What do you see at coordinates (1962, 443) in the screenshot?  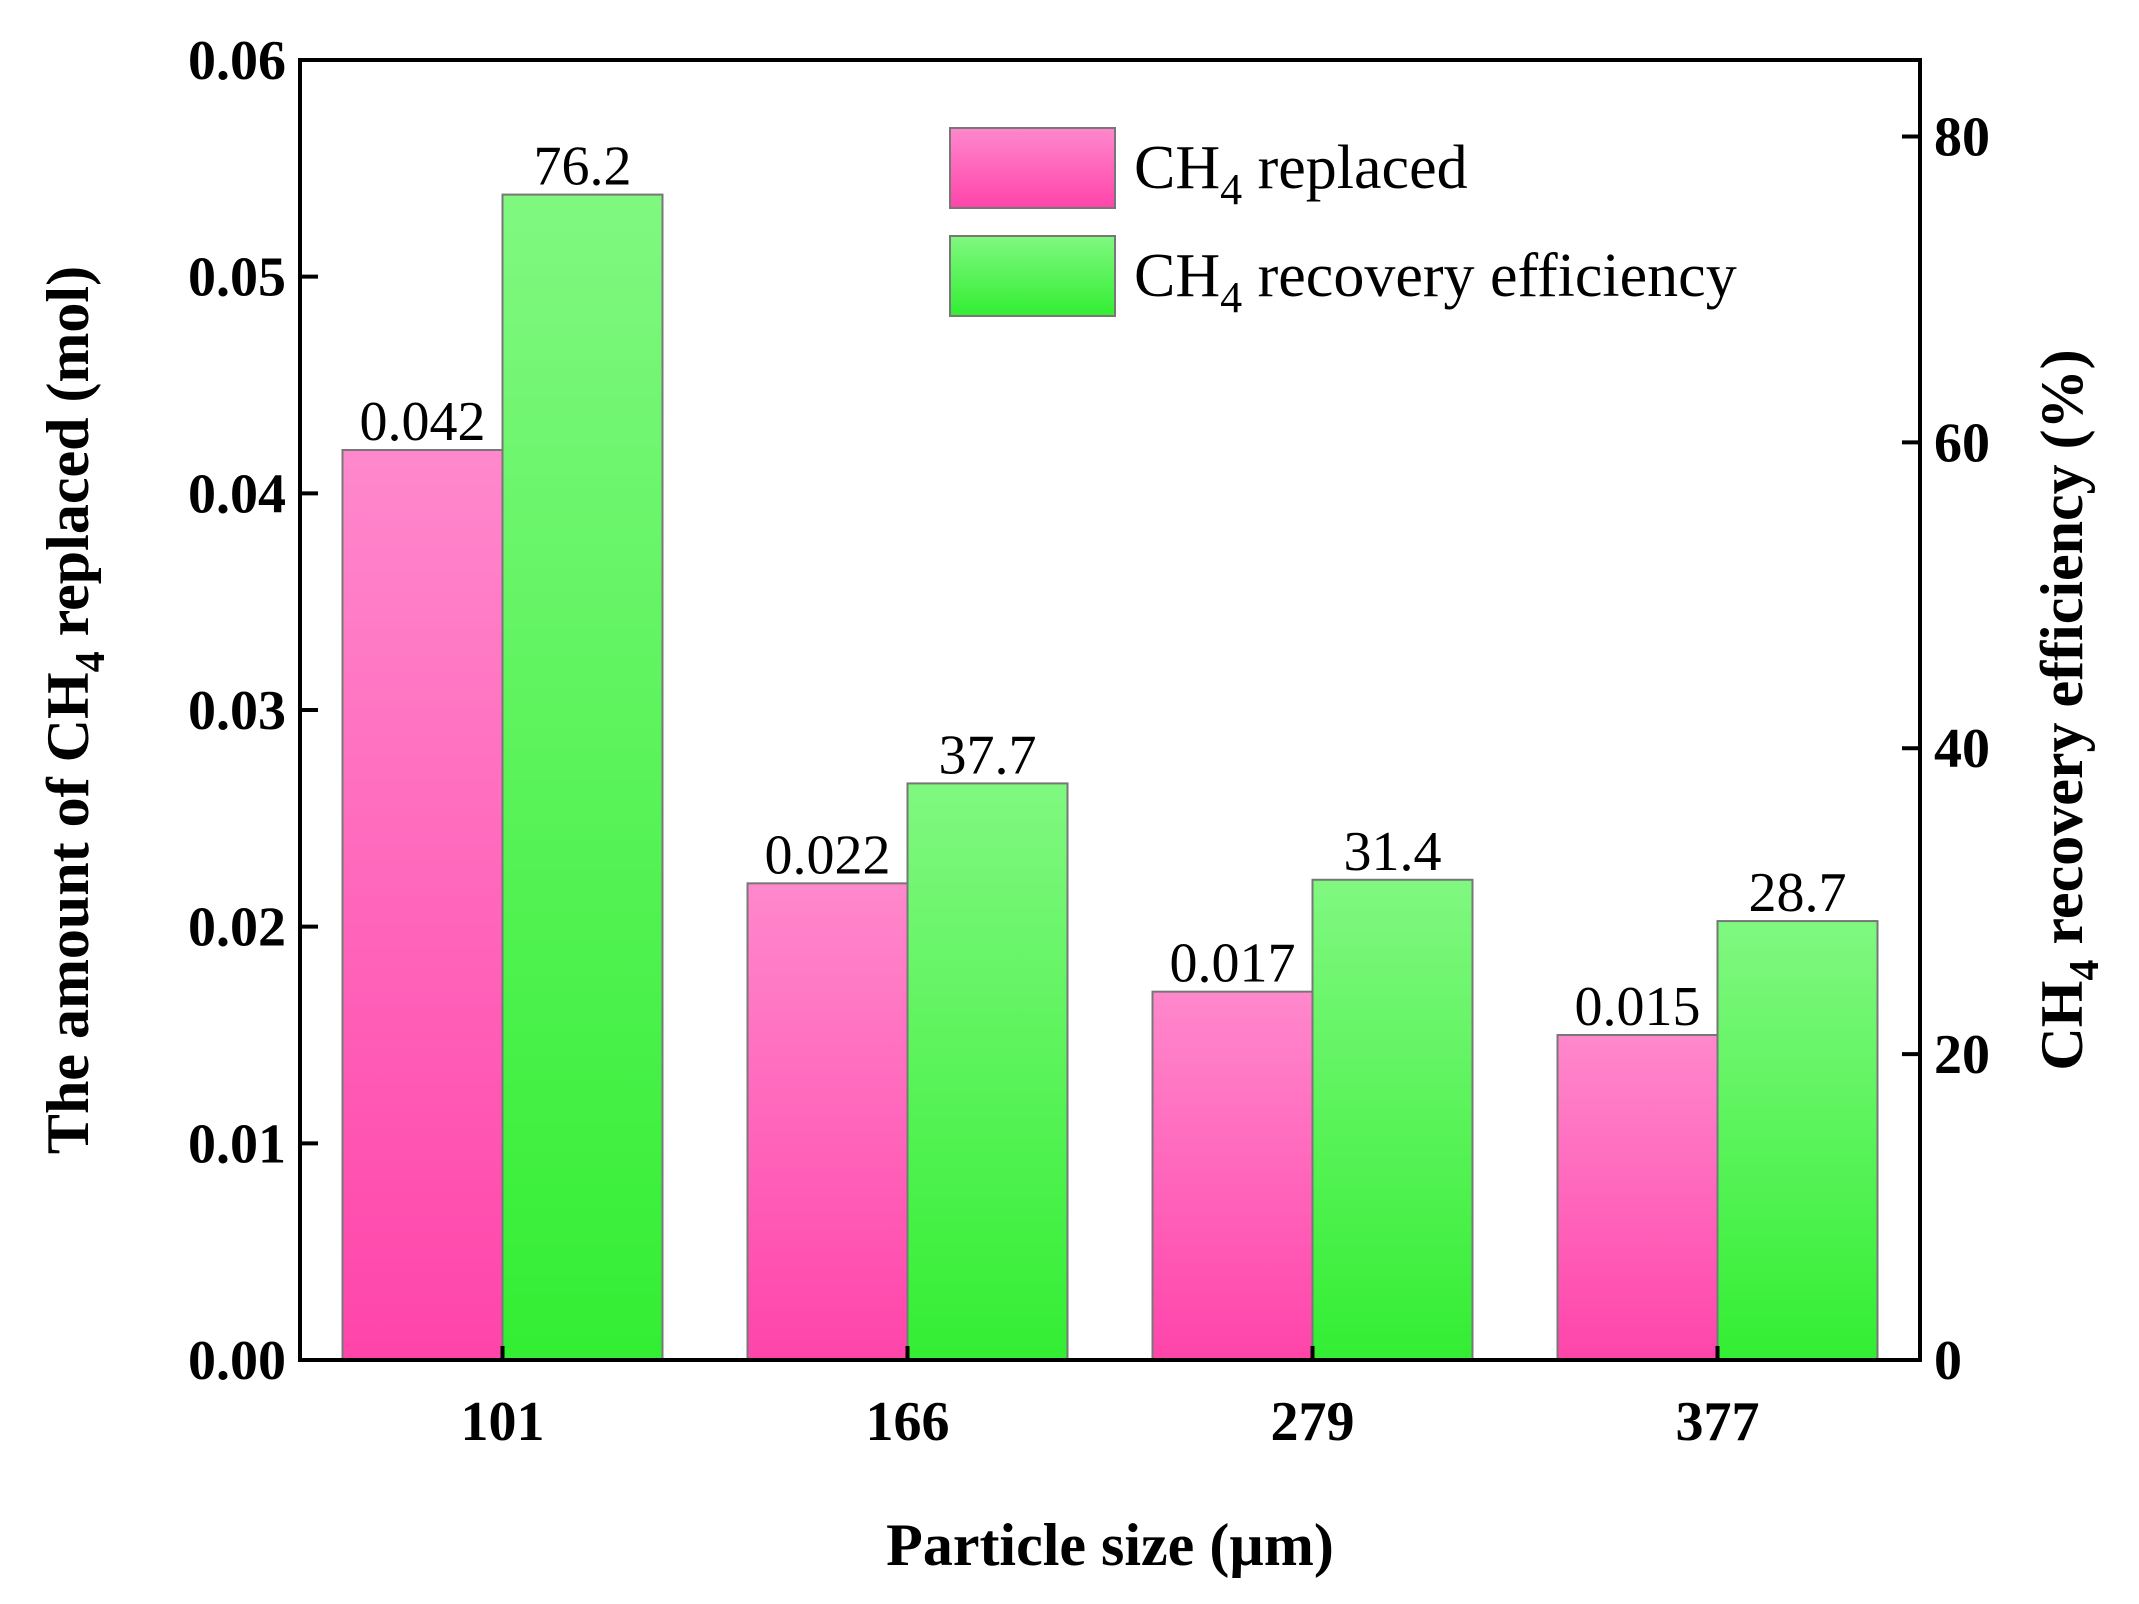 I see `right-tick-label: 60` at bounding box center [1962, 443].